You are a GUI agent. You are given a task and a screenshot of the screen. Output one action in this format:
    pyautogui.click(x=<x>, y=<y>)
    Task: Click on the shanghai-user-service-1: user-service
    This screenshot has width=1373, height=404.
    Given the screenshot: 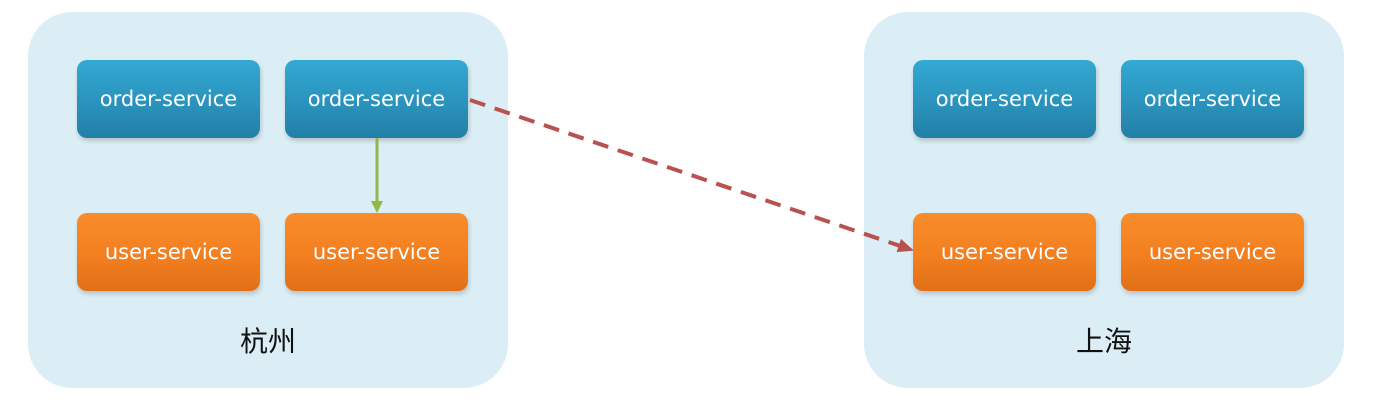 What is the action you would take?
    pyautogui.click(x=1004, y=252)
    